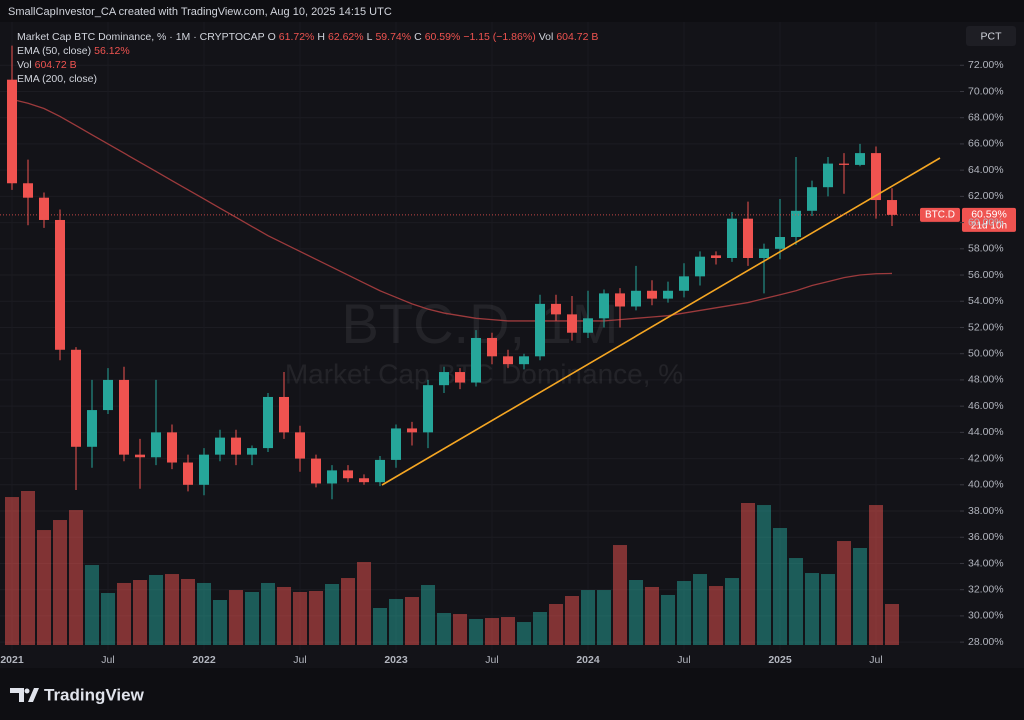 The width and height of the screenshot is (1024, 720). Describe the element at coordinates (24, 695) in the screenshot. I see `brand-logo` at that location.